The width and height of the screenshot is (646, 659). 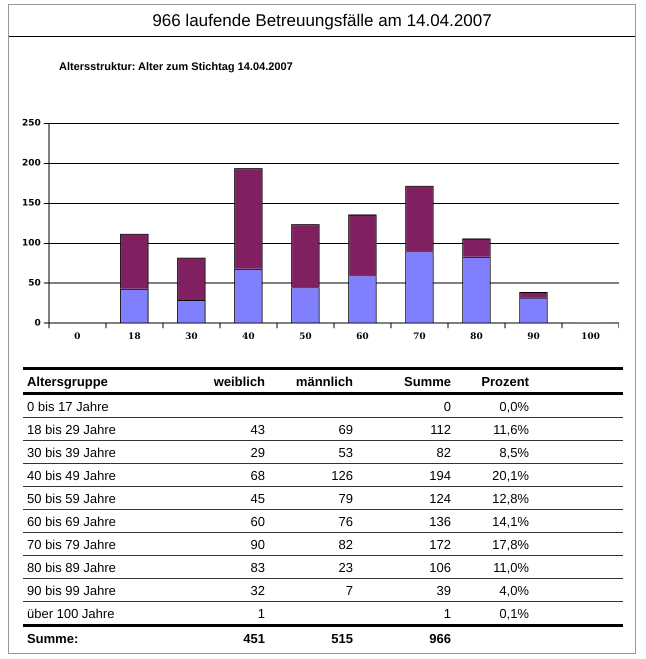 I want to click on text: 80 bis 89 Jahre, so click(x=102, y=567).